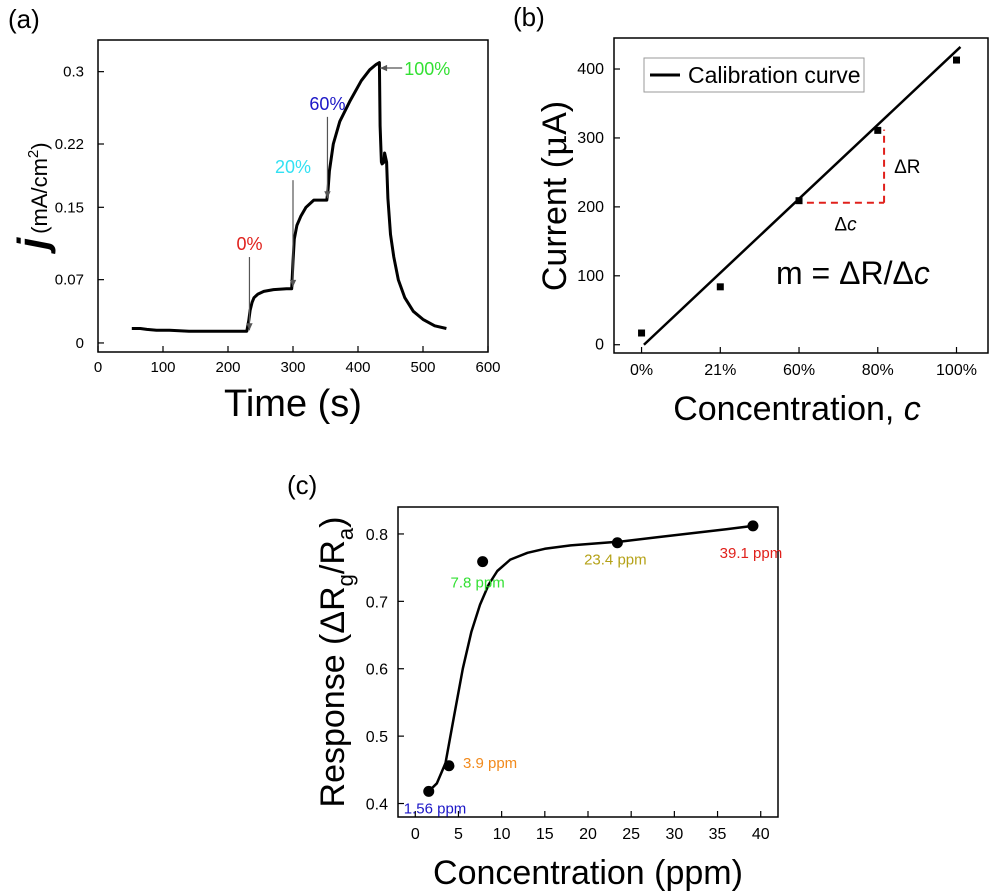 The height and width of the screenshot is (893, 1000). Describe the element at coordinates (39, 145) in the screenshot. I see `panel-a-y-unit-suffix: )` at that location.